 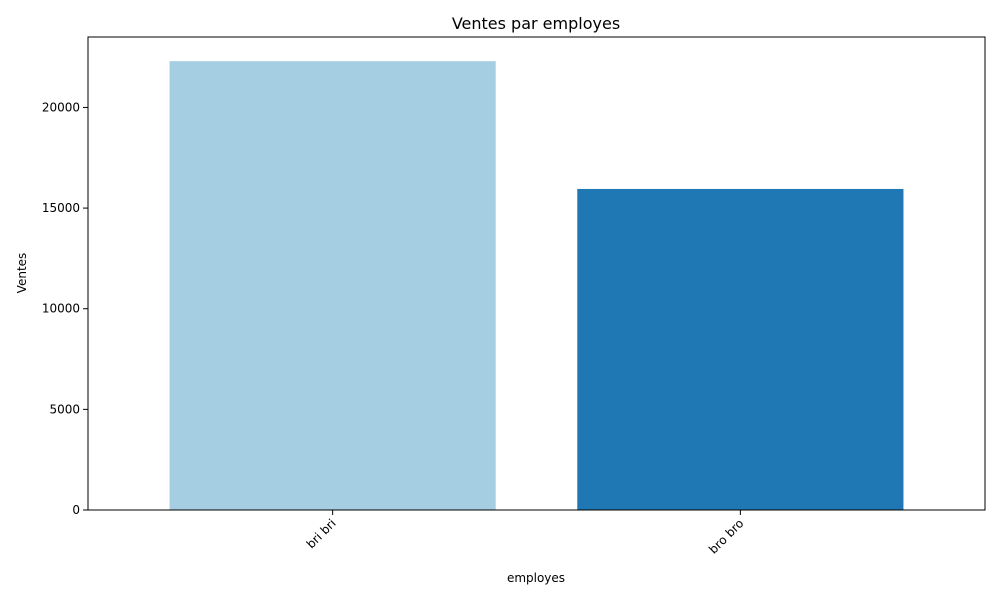 What do you see at coordinates (61, 309) in the screenshot?
I see `y-tick-label: 10000` at bounding box center [61, 309].